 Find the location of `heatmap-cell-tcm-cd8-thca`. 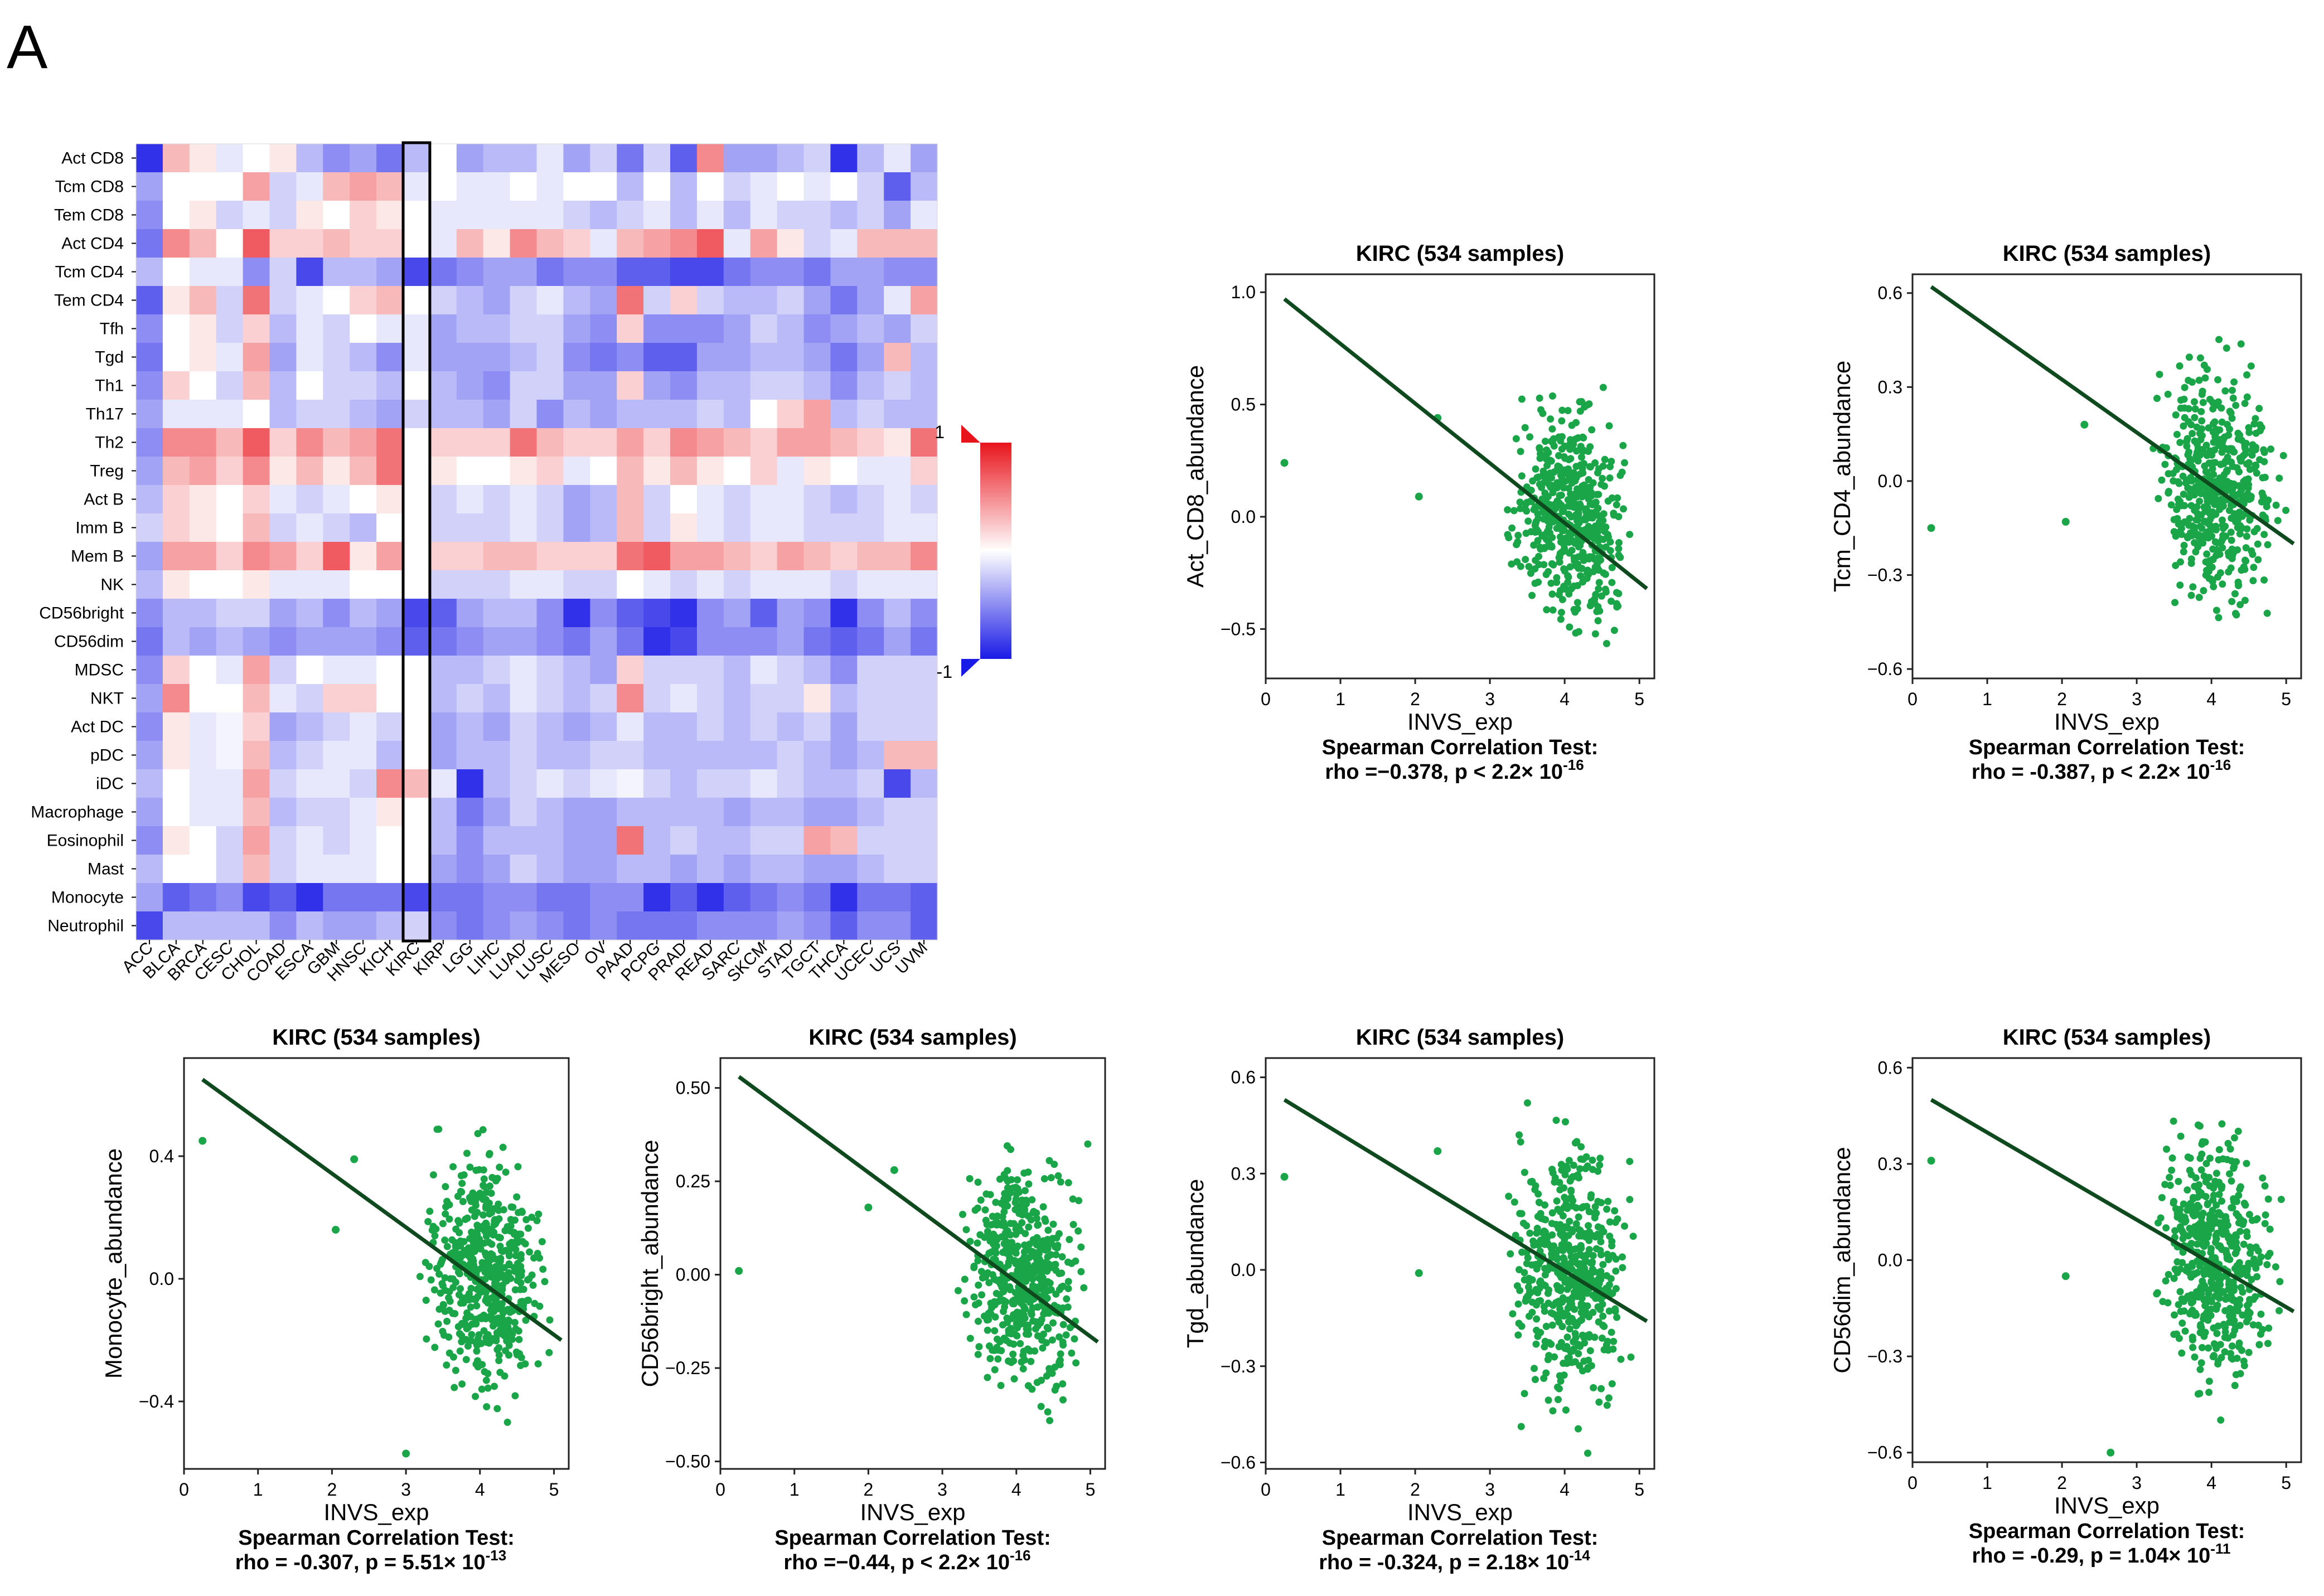

heatmap-cell-tcm-cd8-thca is located at coordinates (844, 186).